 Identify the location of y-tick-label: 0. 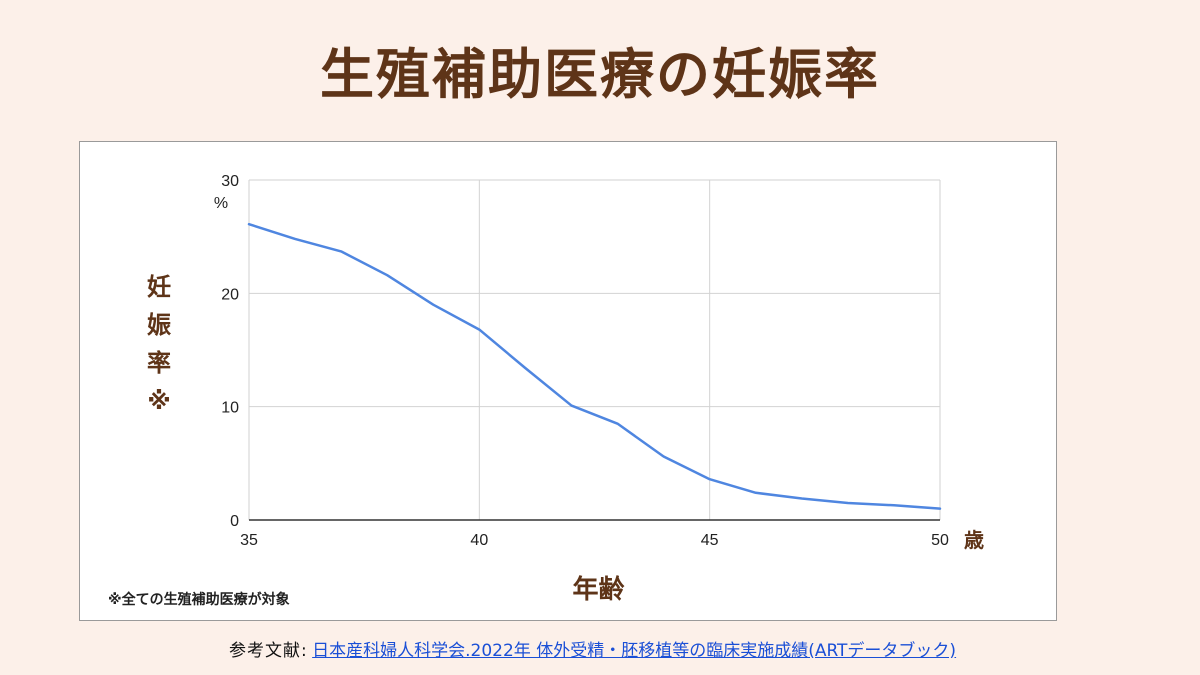
(234, 521).